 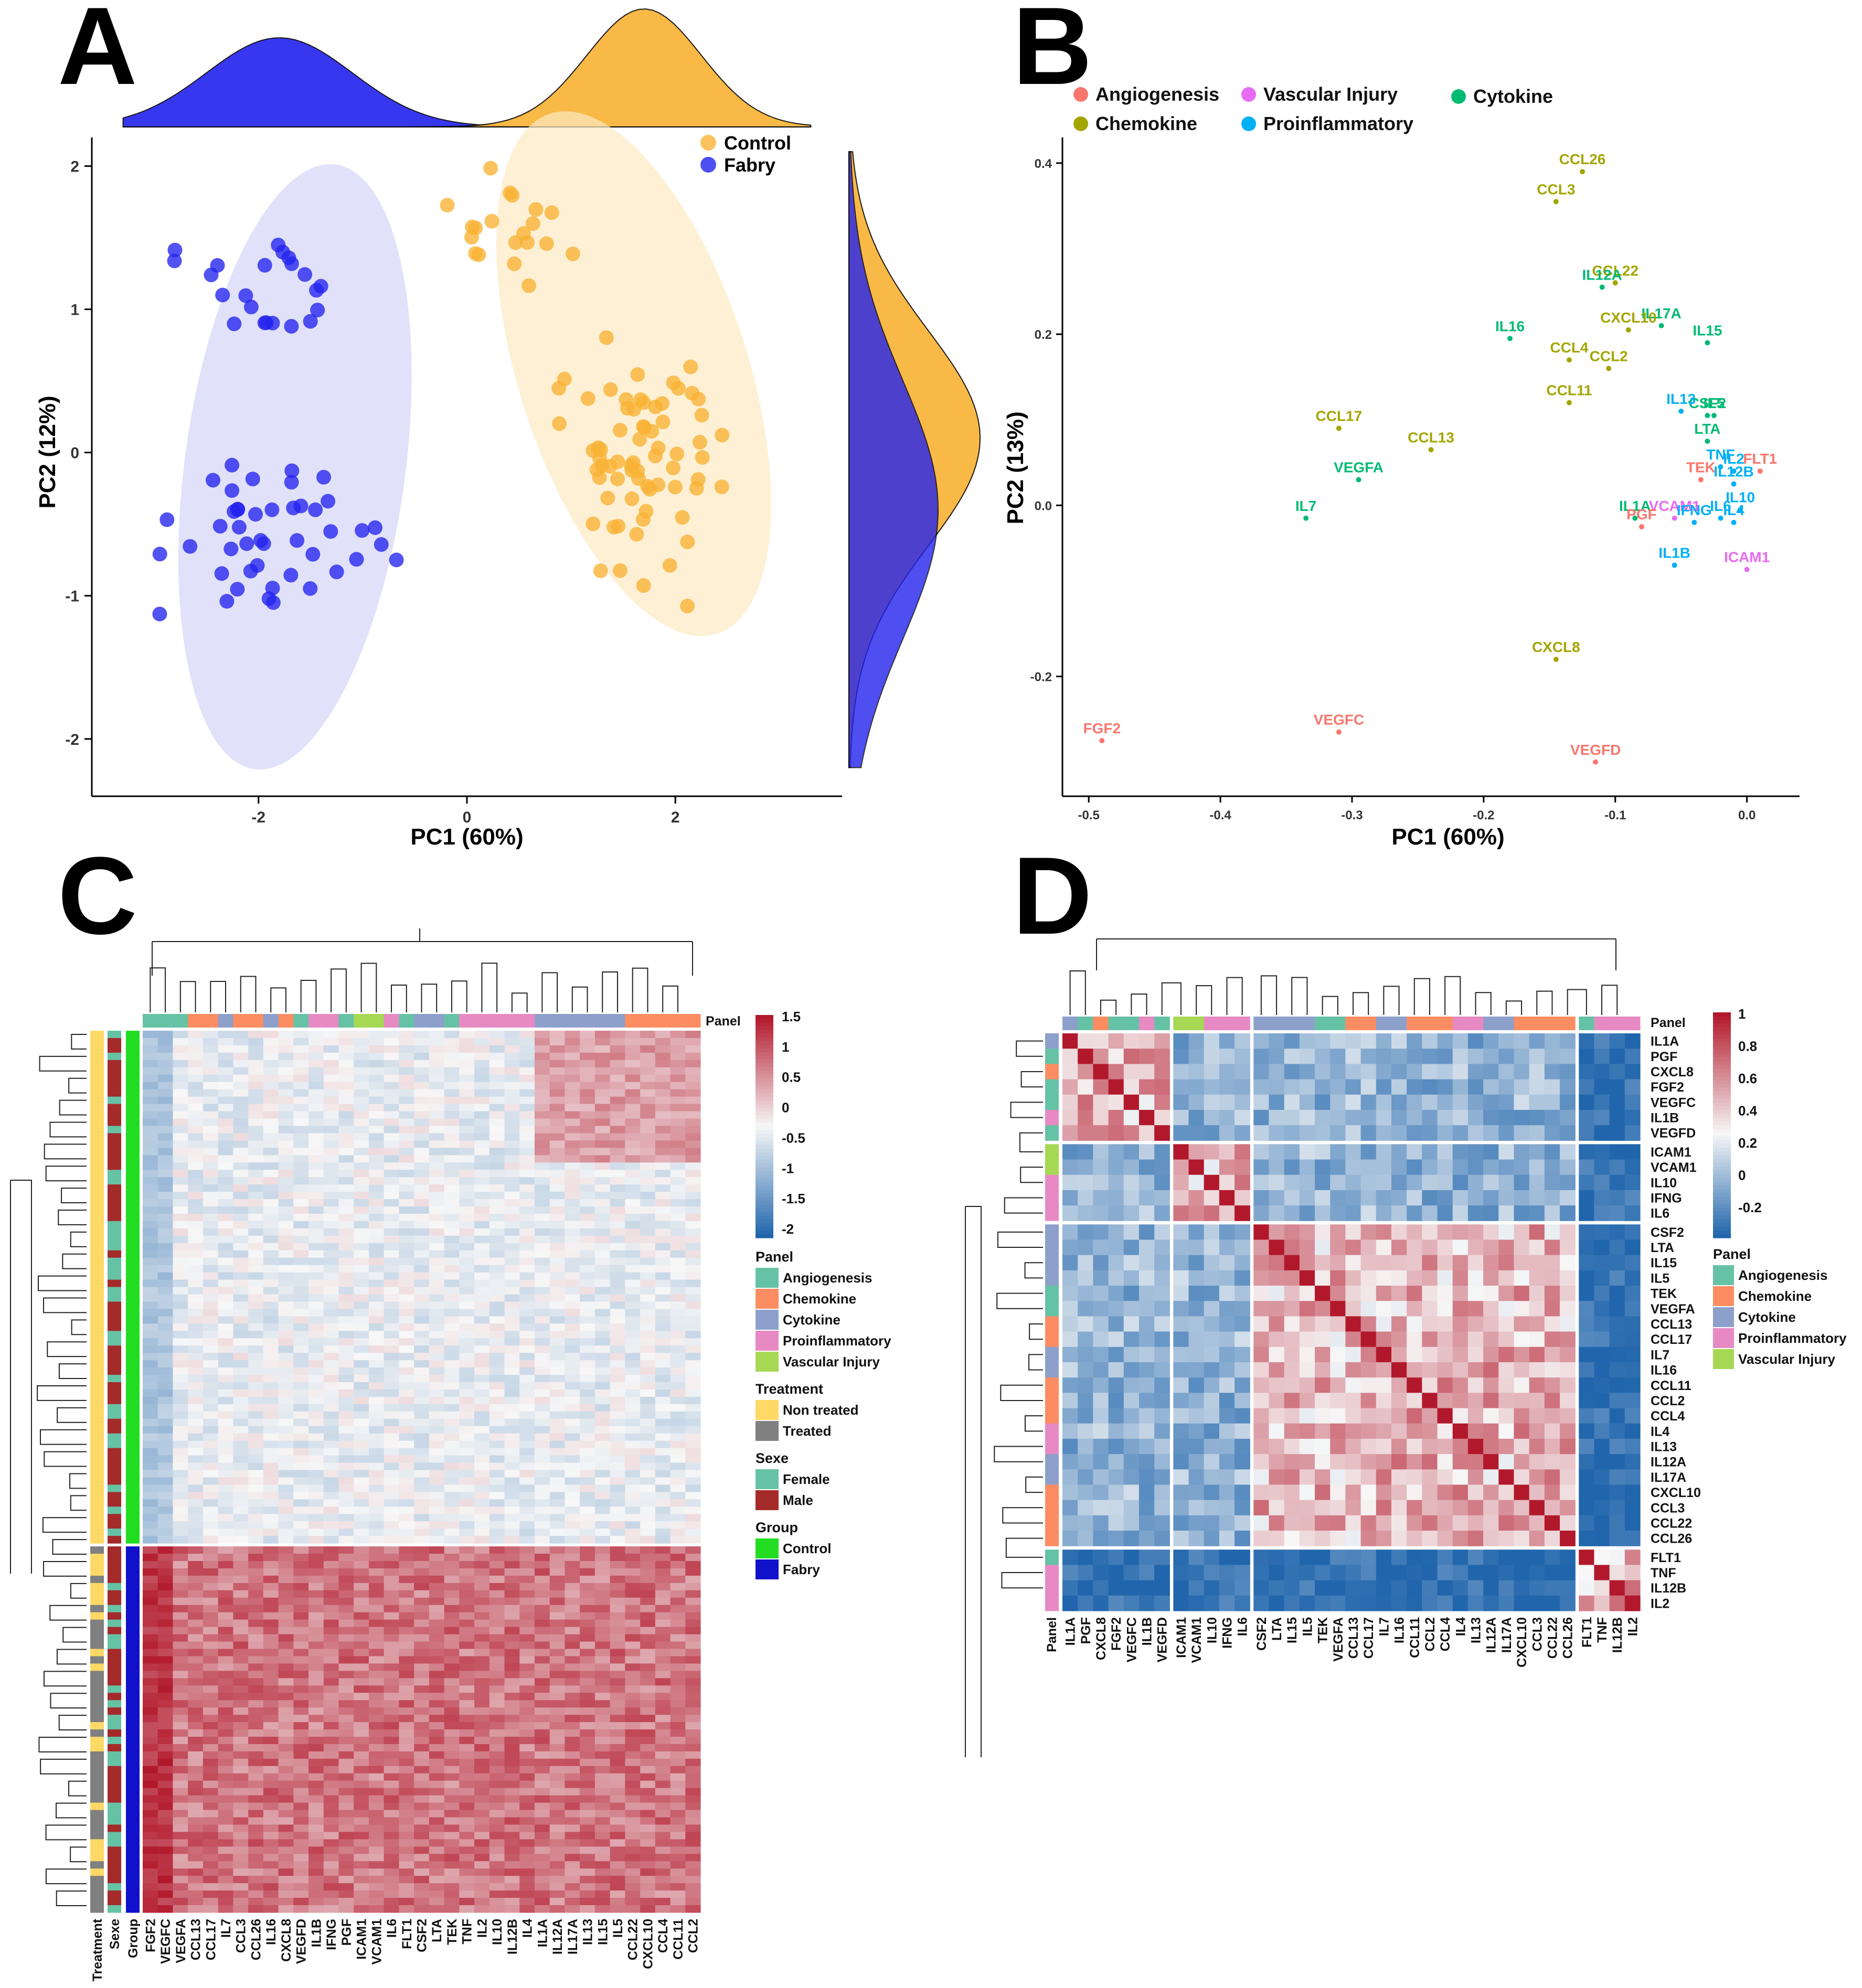 What do you see at coordinates (422, 970) in the screenshot?
I see `column-dendrogram` at bounding box center [422, 970].